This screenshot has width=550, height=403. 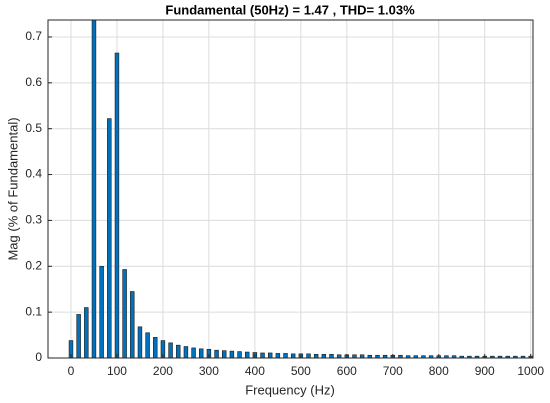 What do you see at coordinates (301, 371) in the screenshot?
I see `x-tick-label: 500` at bounding box center [301, 371].